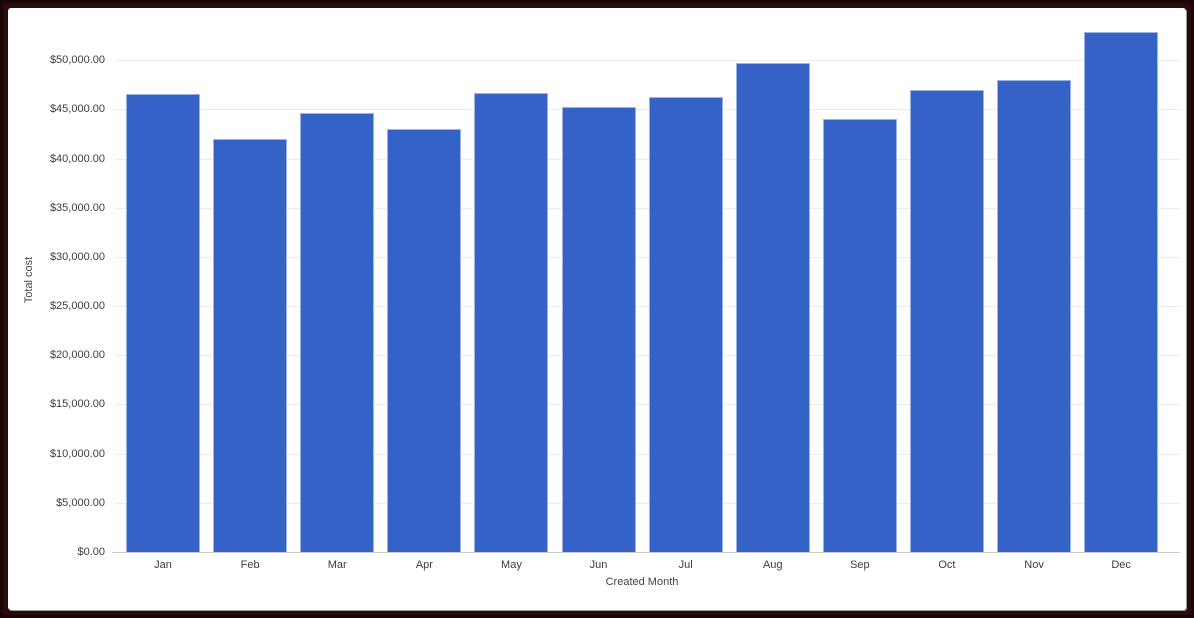  Describe the element at coordinates (642, 582) in the screenshot. I see `x-axis-title: Created Month` at that location.